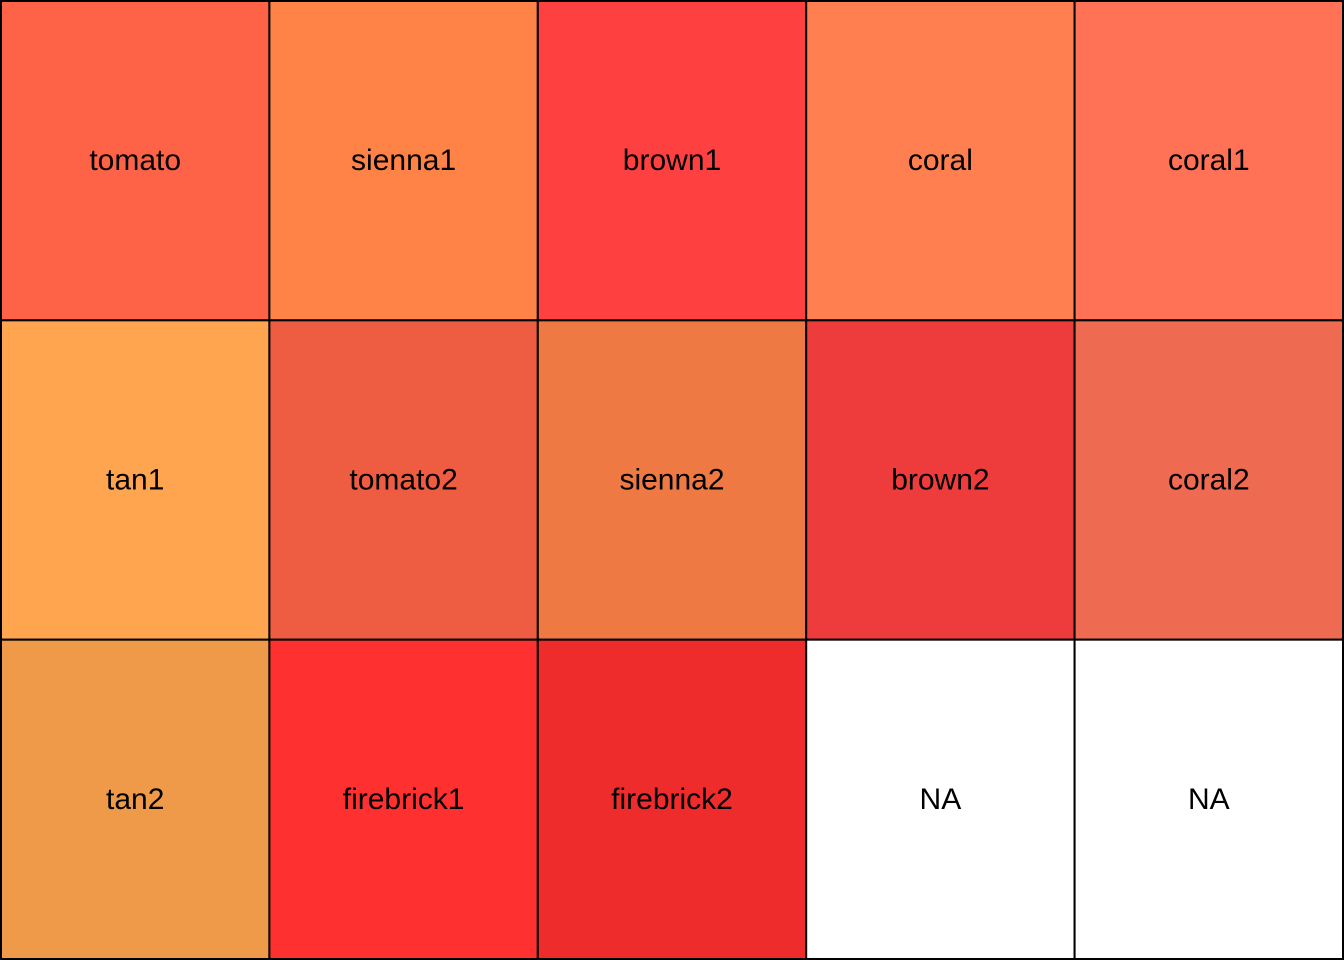 This screenshot has width=1344, height=960. I want to click on swatch-5: tan1, so click(135, 480).